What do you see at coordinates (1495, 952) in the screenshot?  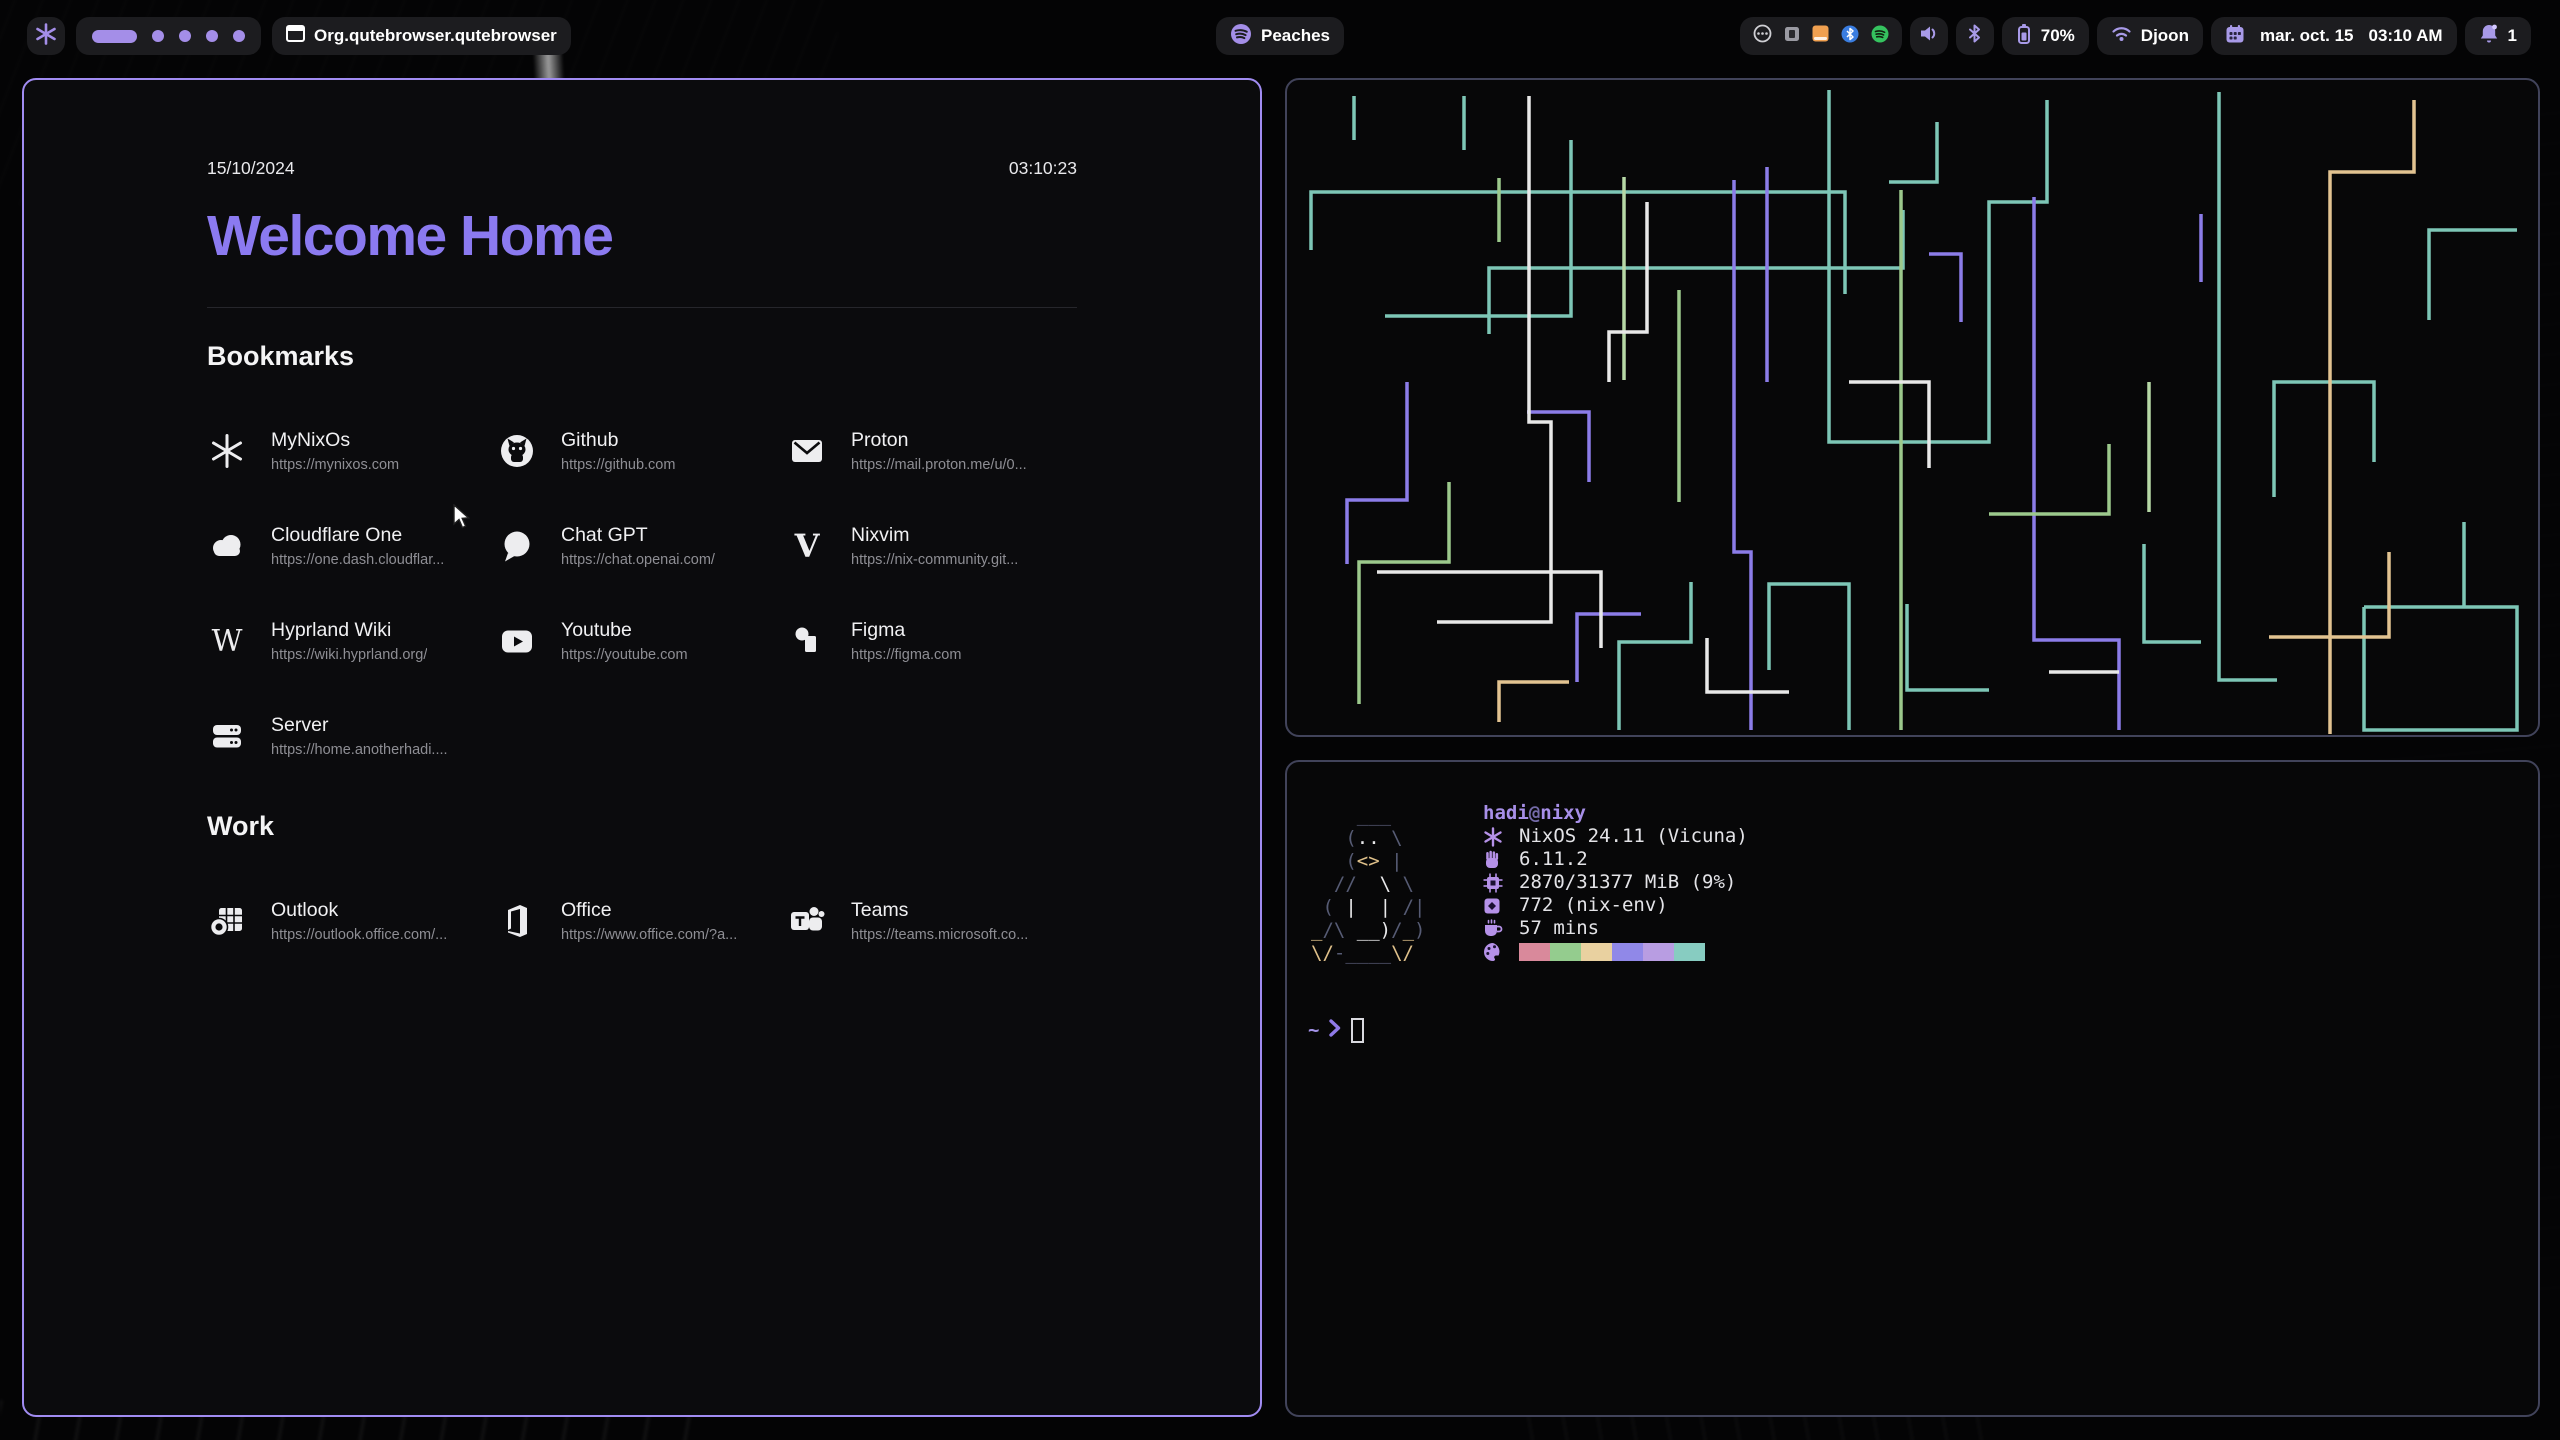 I see `palette-icon` at bounding box center [1495, 952].